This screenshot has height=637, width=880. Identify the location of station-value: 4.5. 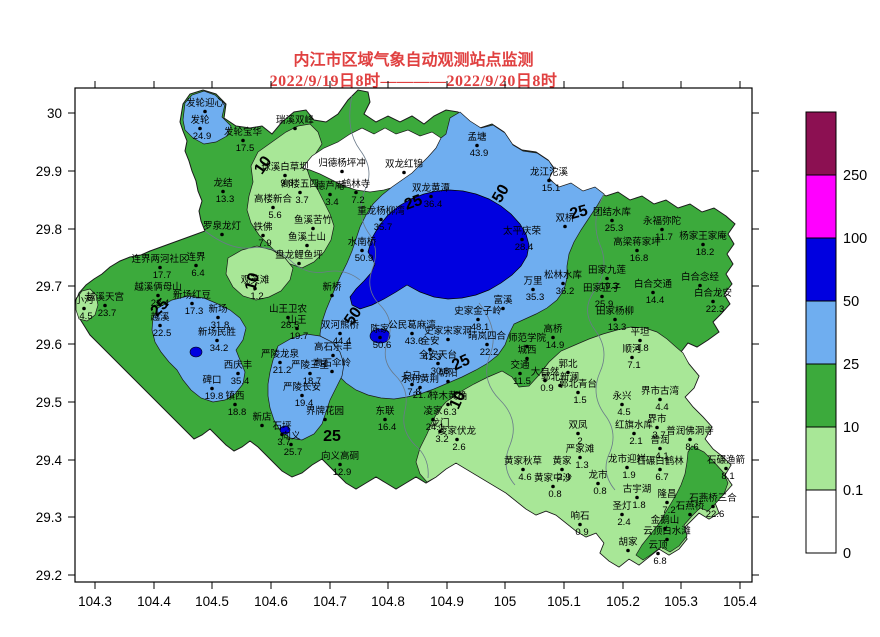
(85, 316).